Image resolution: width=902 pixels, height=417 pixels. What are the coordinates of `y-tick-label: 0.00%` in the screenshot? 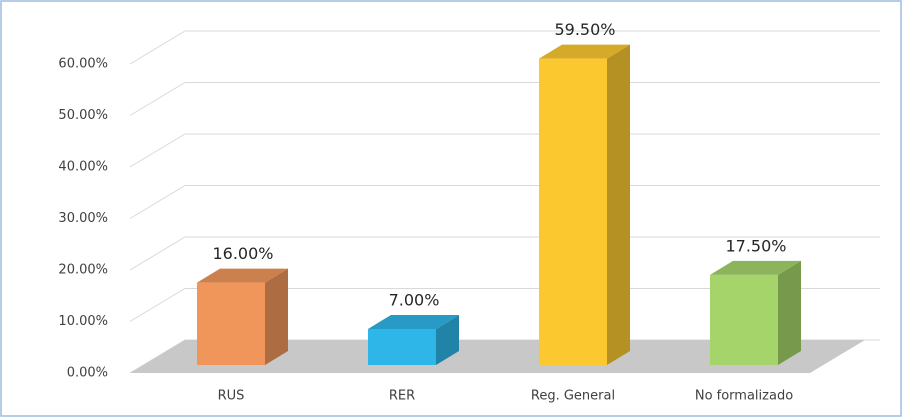 It's located at (87, 373).